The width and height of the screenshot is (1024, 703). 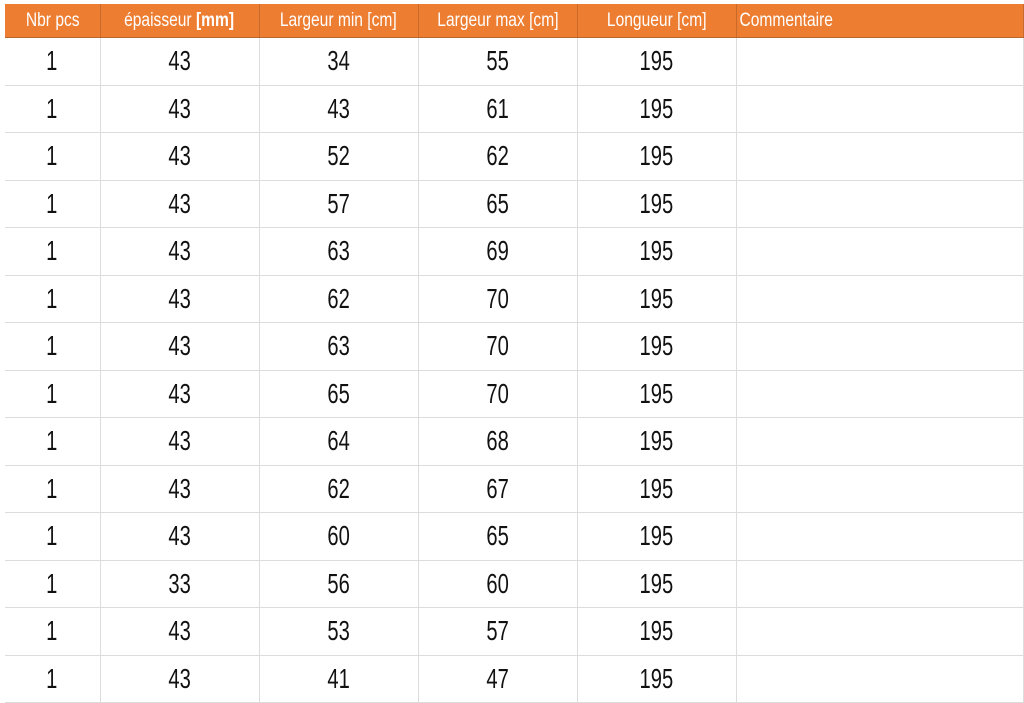 What do you see at coordinates (498, 109) in the screenshot?
I see `cell-largeur-max: 61` at bounding box center [498, 109].